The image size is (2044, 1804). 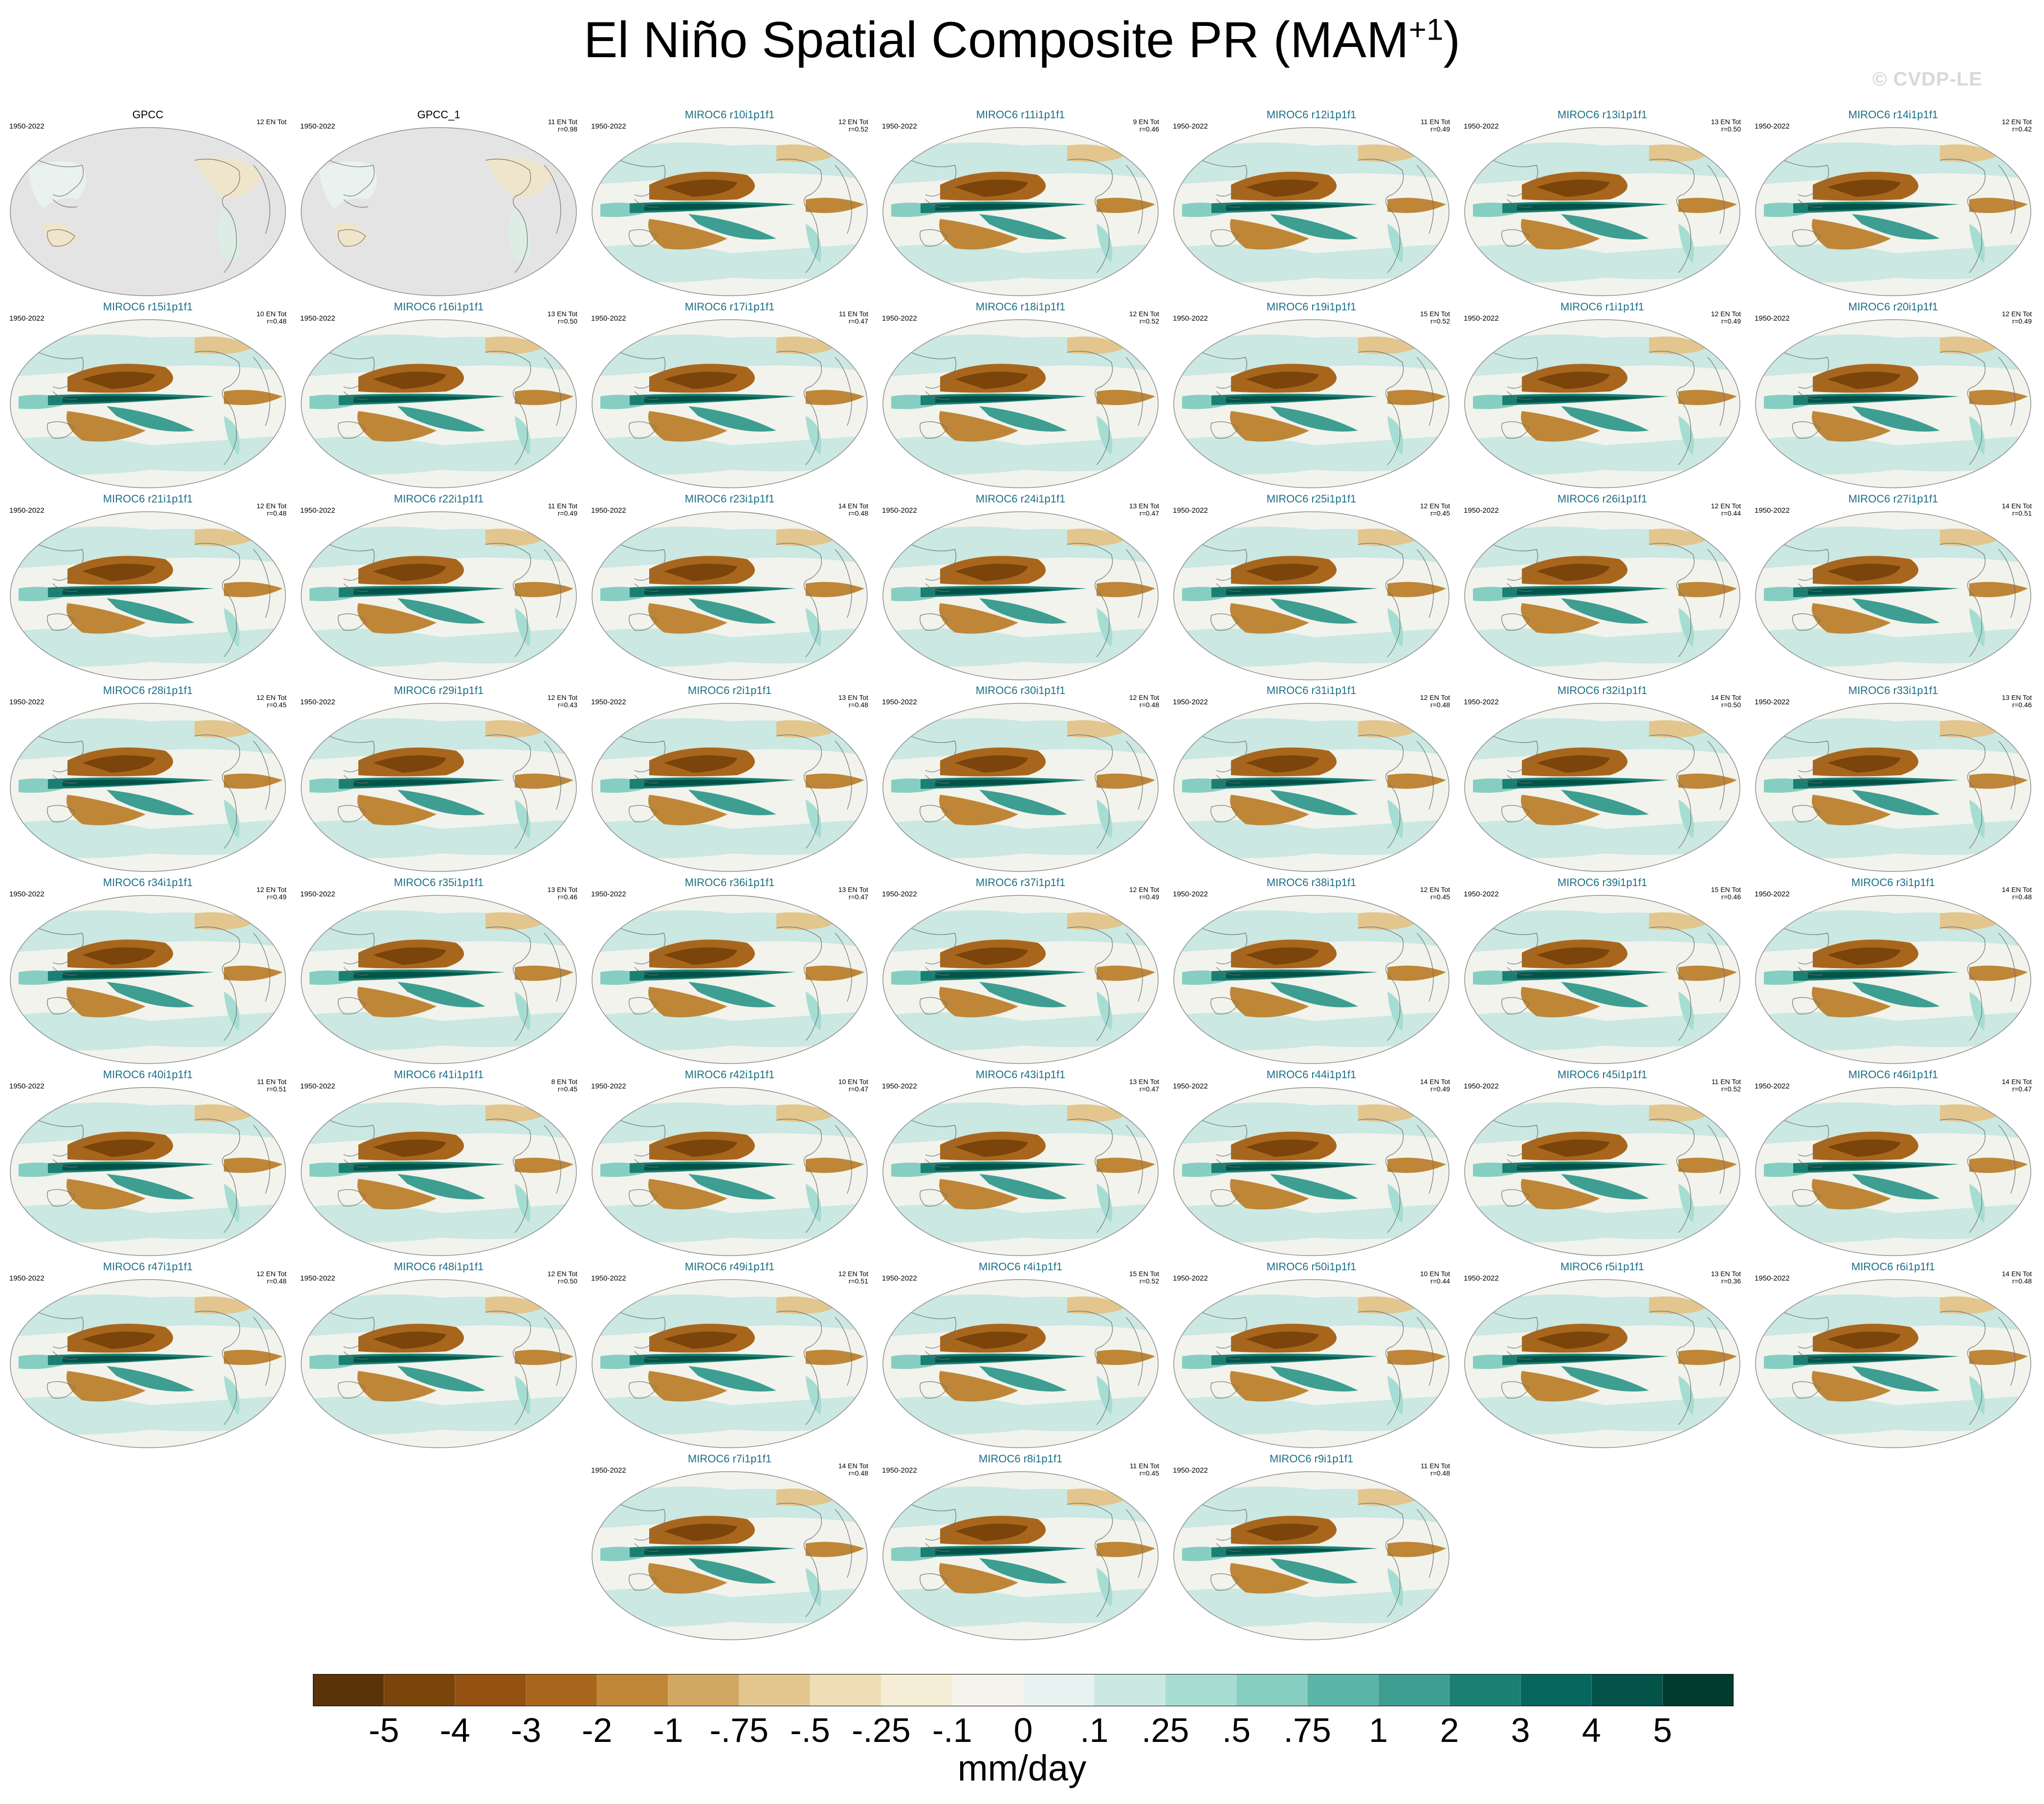 What do you see at coordinates (1020, 115) in the screenshot?
I see `panel-title: MIROC6 r11i1p1f1` at bounding box center [1020, 115].